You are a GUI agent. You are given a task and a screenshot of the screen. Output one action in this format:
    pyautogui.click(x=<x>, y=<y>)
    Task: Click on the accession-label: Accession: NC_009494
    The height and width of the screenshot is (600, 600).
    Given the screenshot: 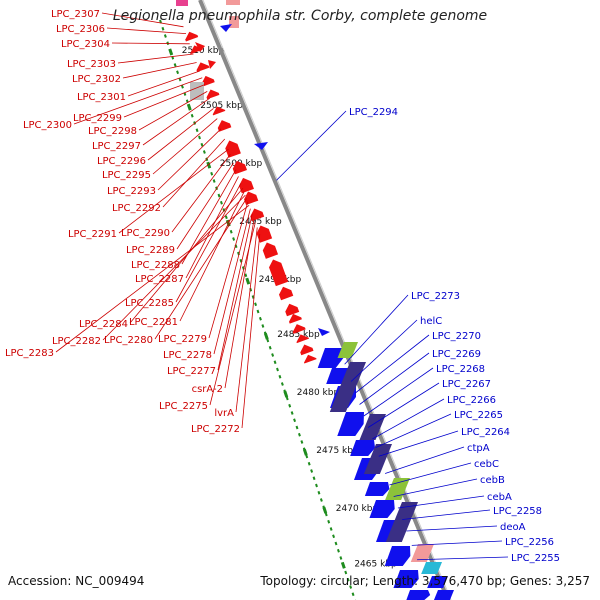 What is the action you would take?
    pyautogui.click(x=76, y=581)
    